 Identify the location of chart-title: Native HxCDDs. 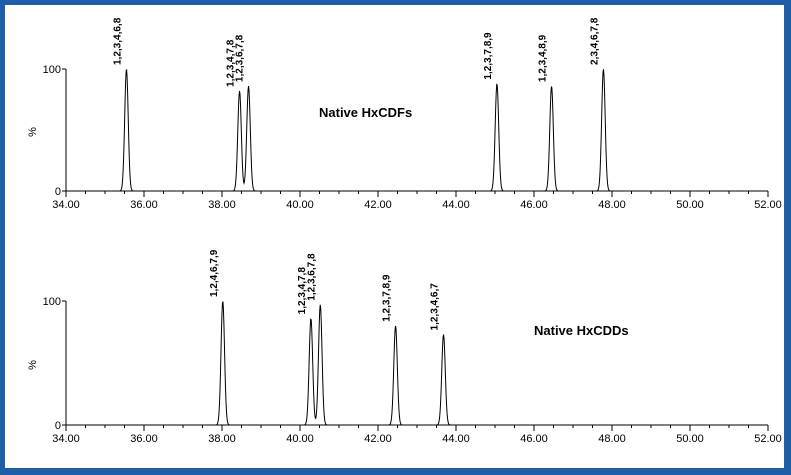
(581, 330).